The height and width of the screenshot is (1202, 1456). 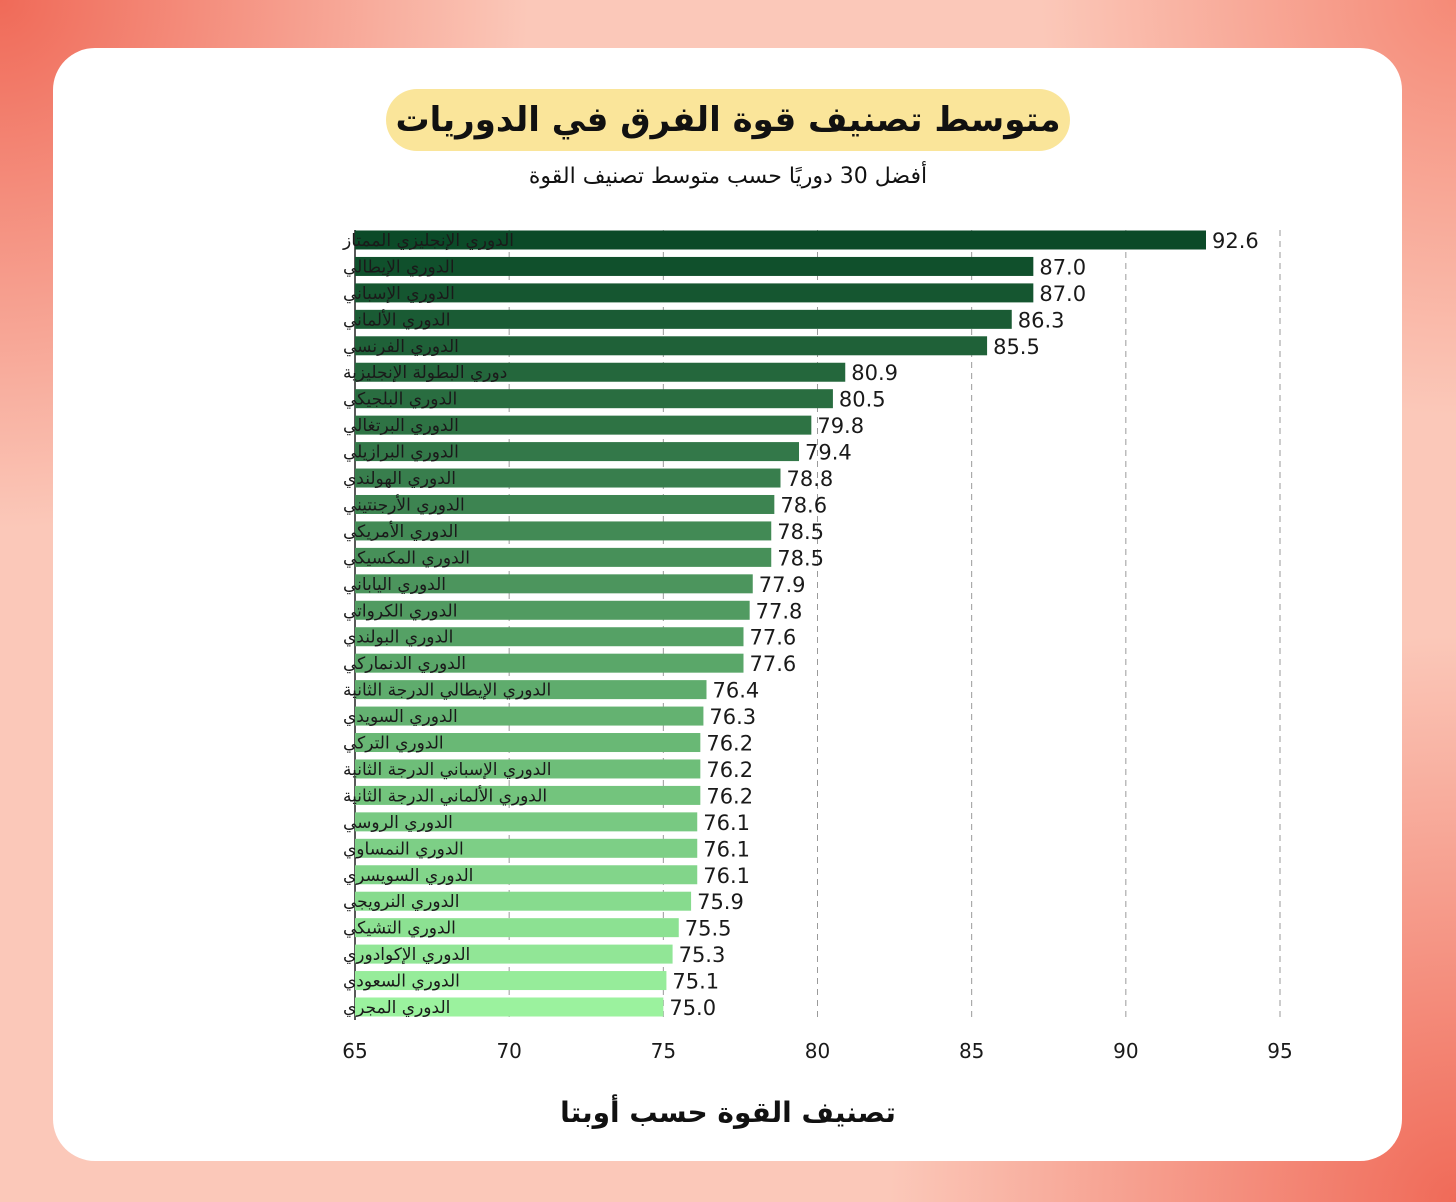 What do you see at coordinates (396, 319) in the screenshot?
I see `category-label: الدوري الألماني` at bounding box center [396, 319].